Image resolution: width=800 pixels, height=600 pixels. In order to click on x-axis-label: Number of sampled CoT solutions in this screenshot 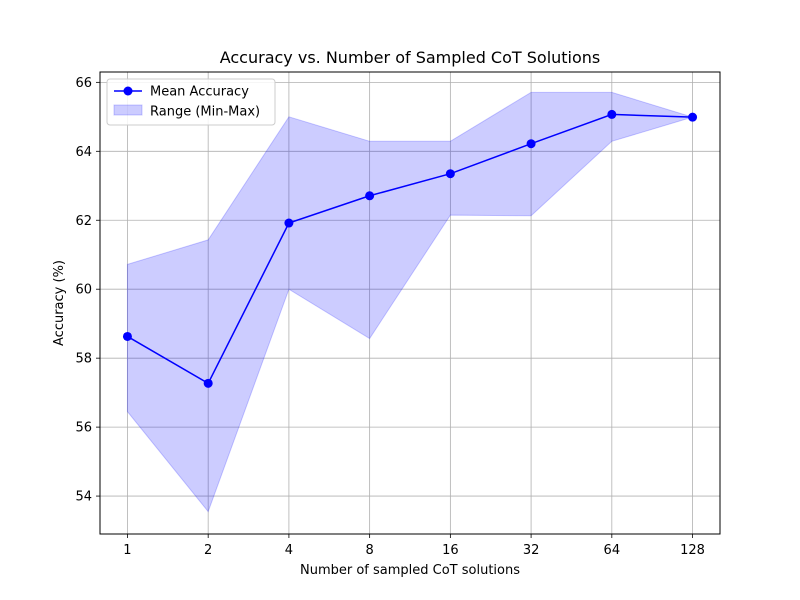, I will do `click(410, 570)`.